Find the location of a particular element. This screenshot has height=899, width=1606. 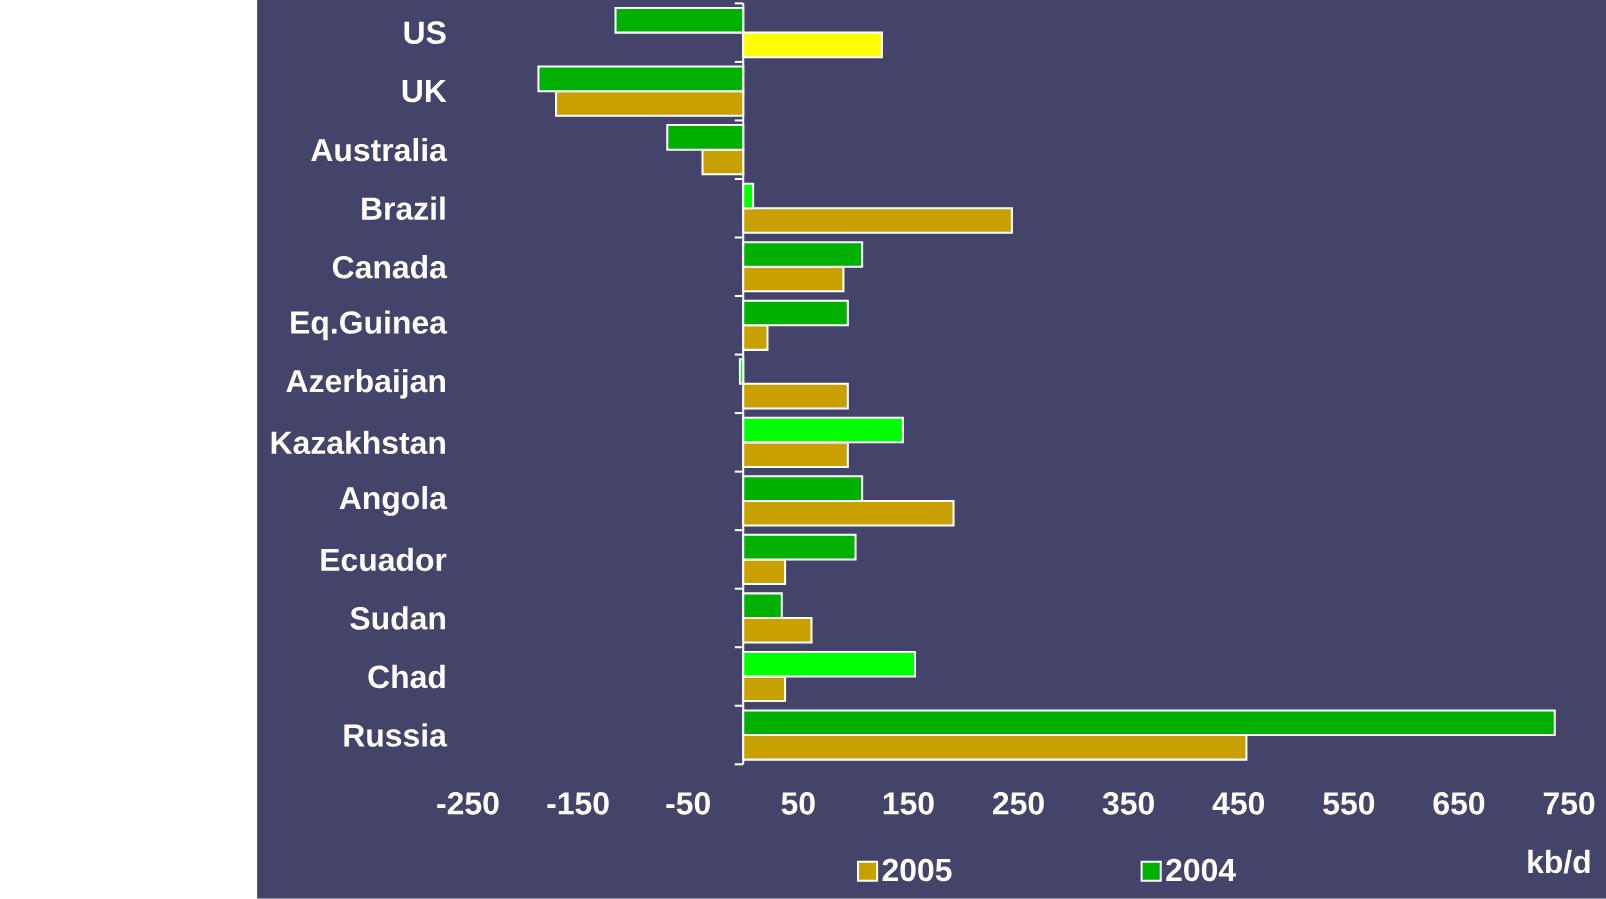

x-tick-label: 350 is located at coordinates (1128, 803).